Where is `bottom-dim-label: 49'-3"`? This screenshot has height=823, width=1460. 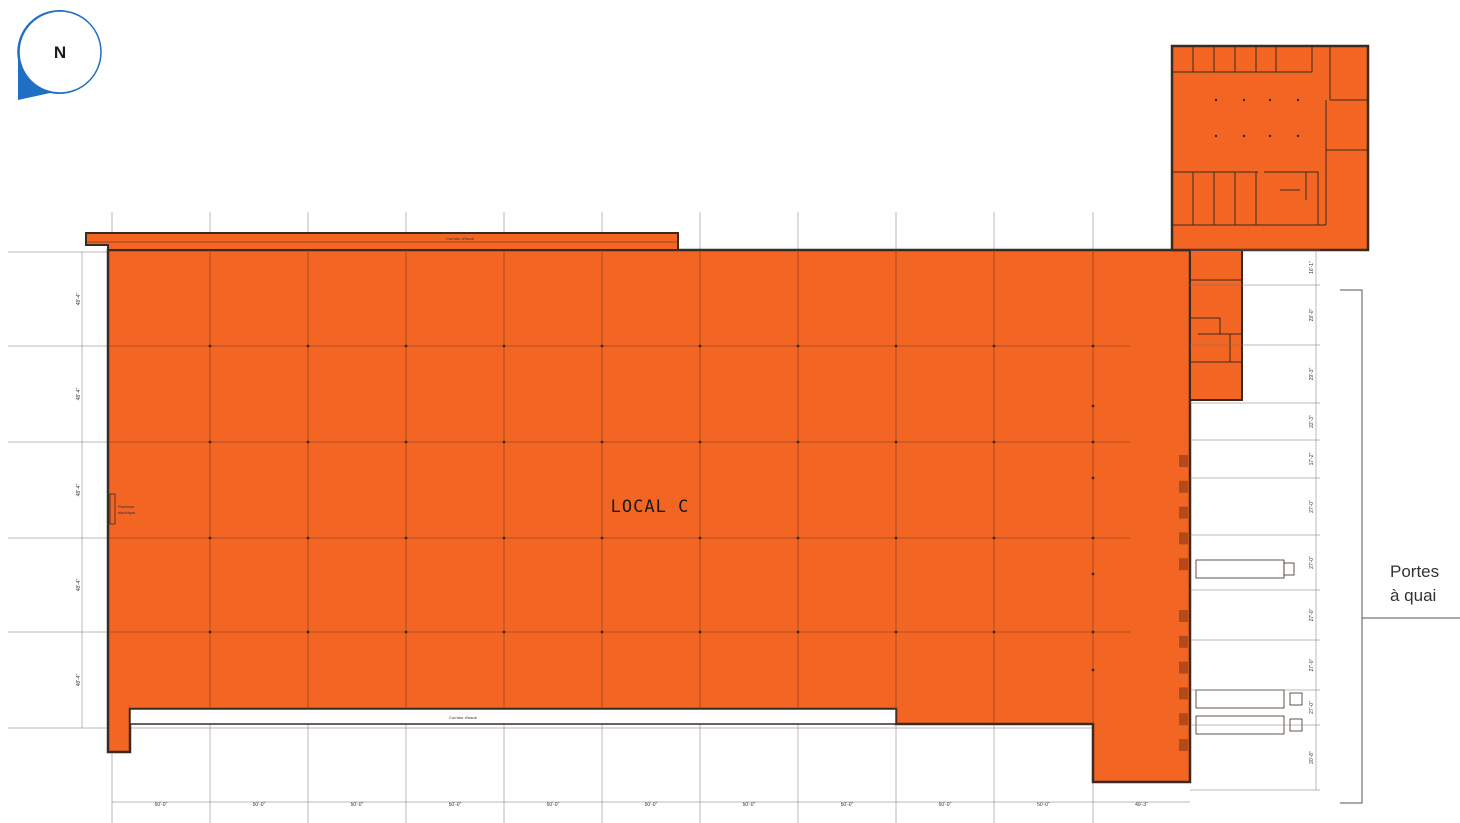
bottom-dim-label: 49'-3" is located at coordinates (1141, 805).